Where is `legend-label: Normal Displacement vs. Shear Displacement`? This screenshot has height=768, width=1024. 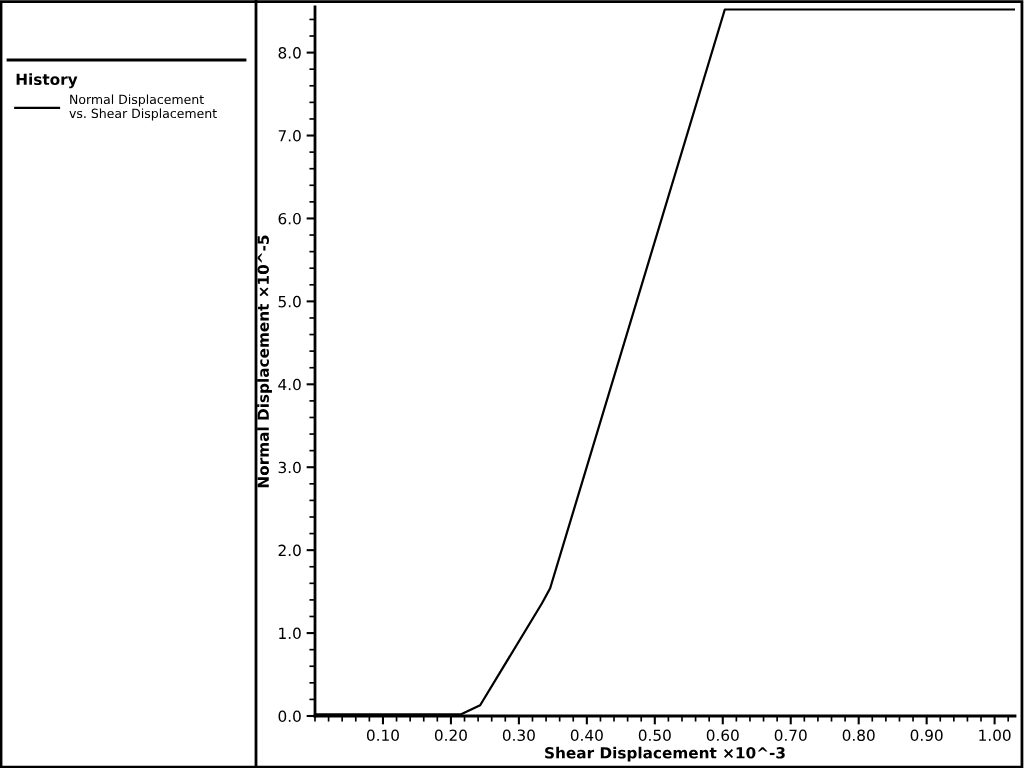 legend-label: Normal Displacement vs. Shear Displacement is located at coordinates (143, 107).